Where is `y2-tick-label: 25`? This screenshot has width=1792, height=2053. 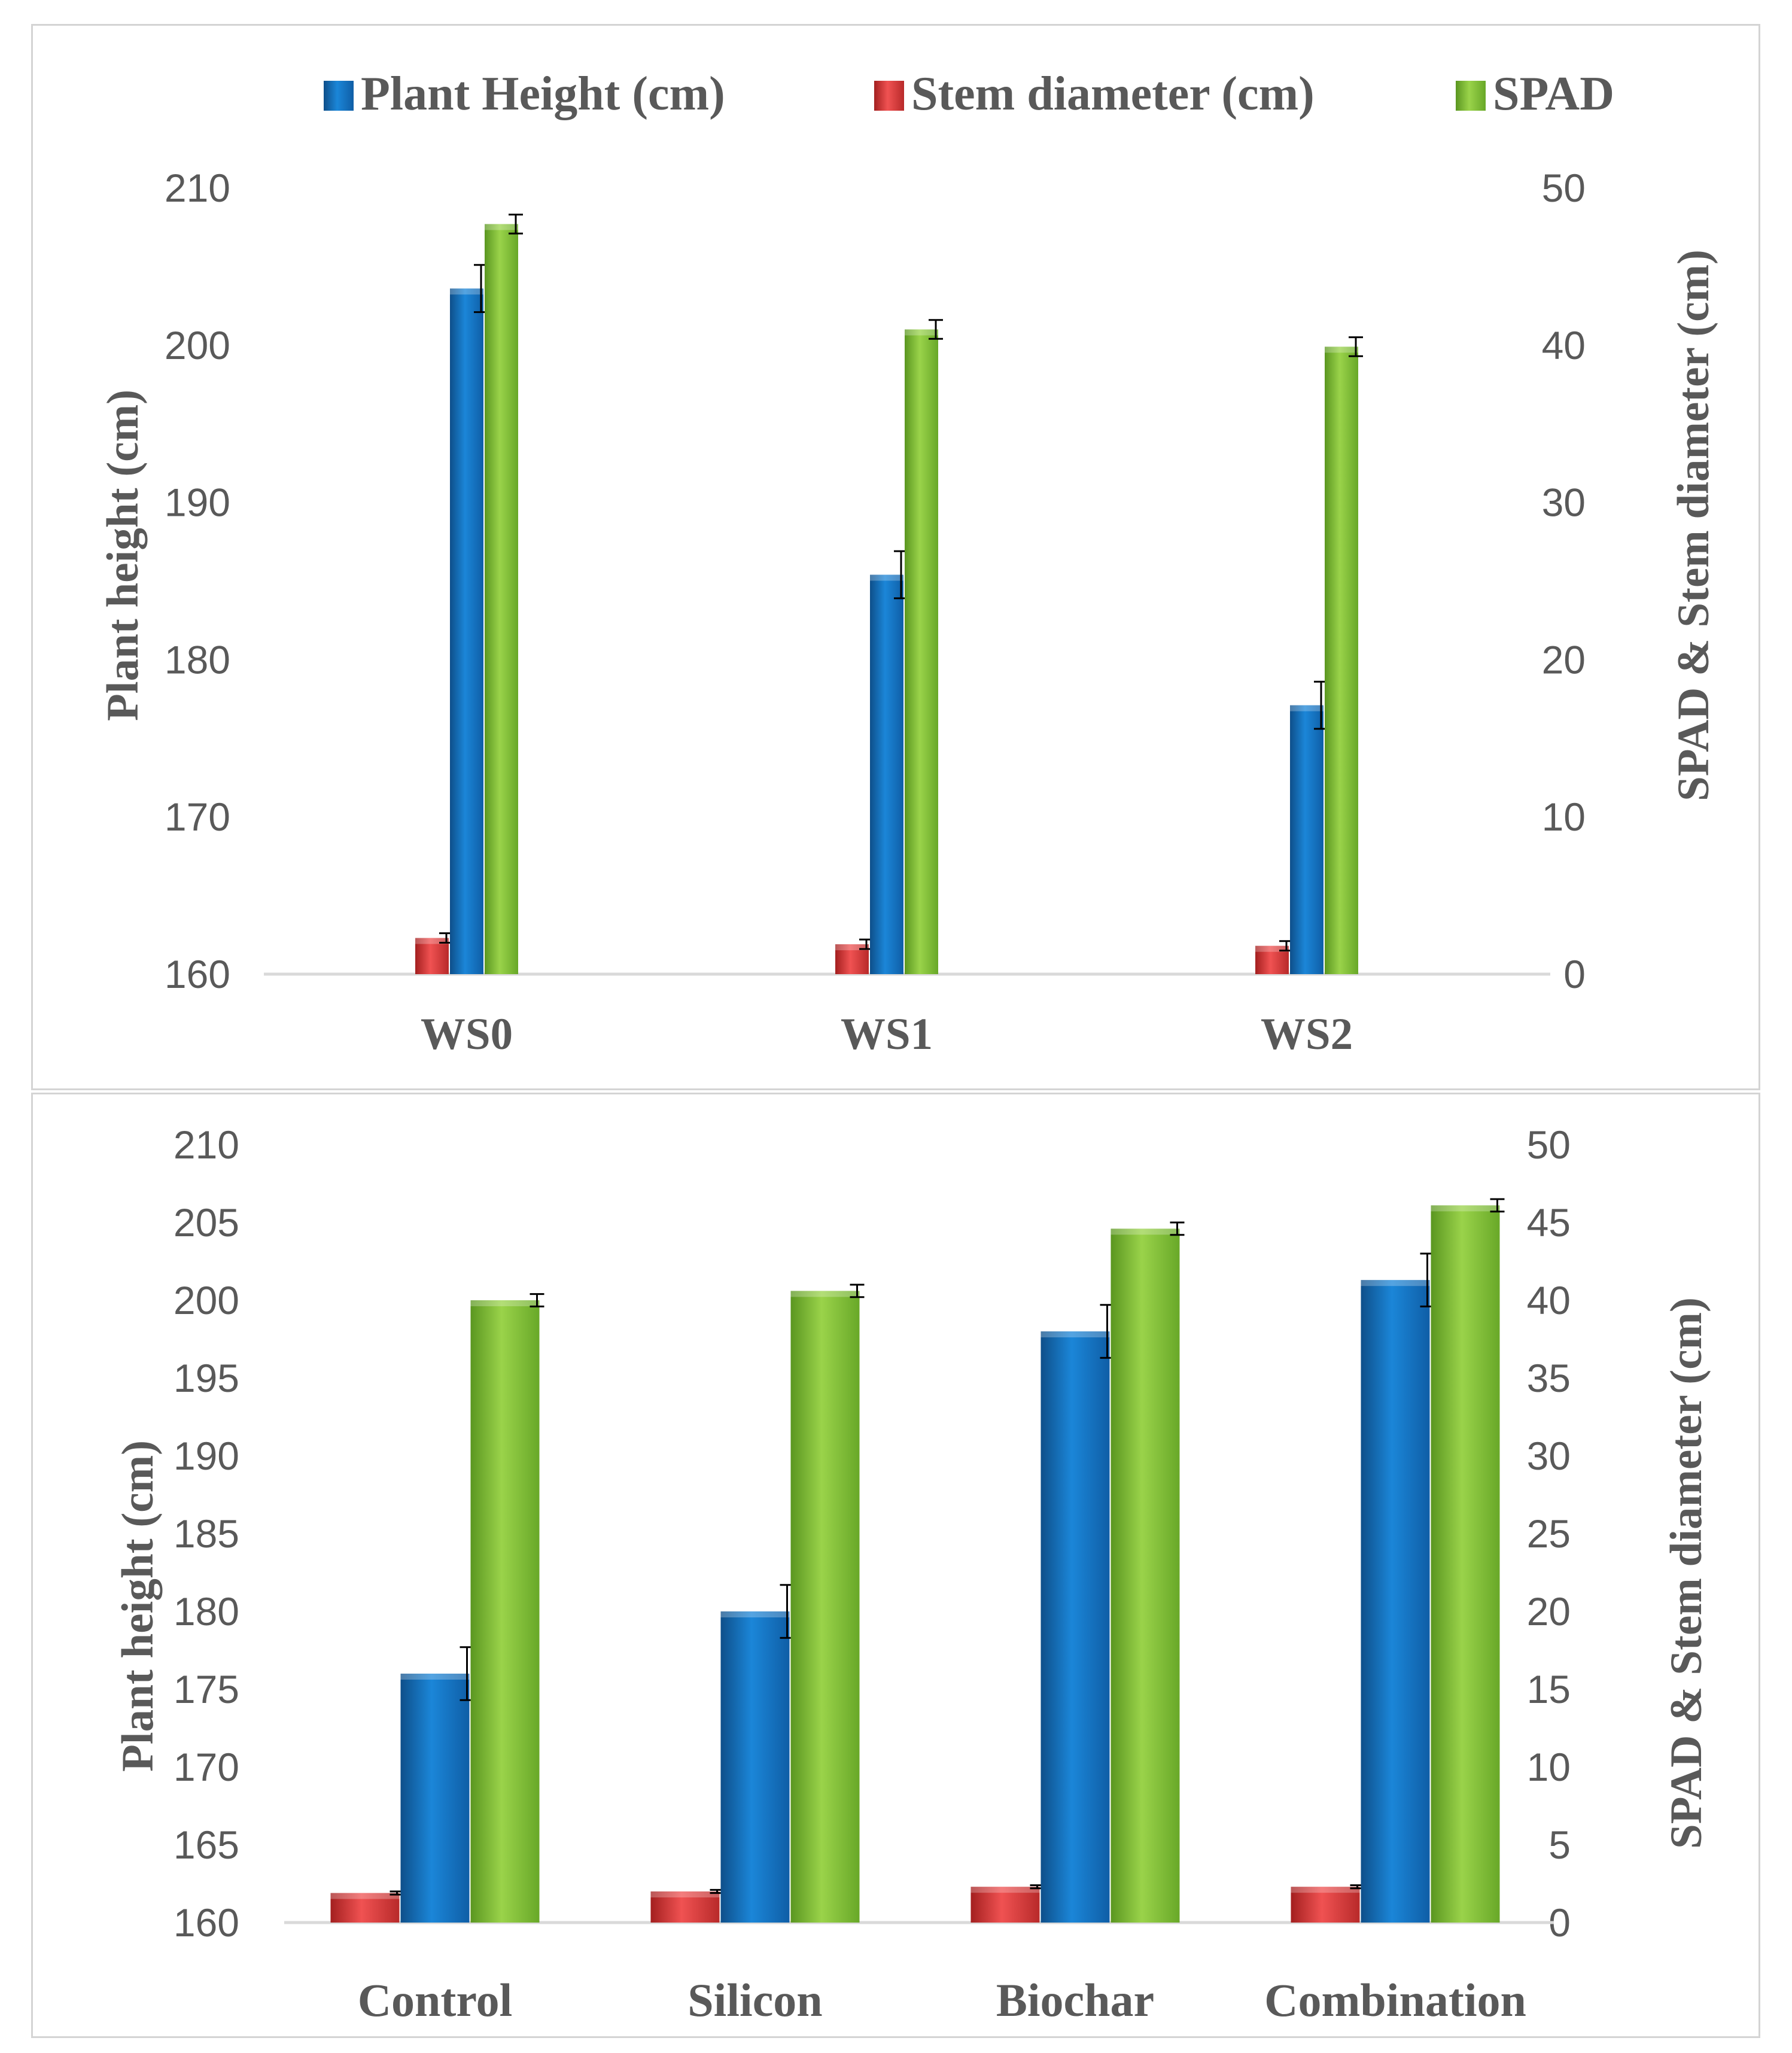
y2-tick-label: 25 is located at coordinates (1549, 1534).